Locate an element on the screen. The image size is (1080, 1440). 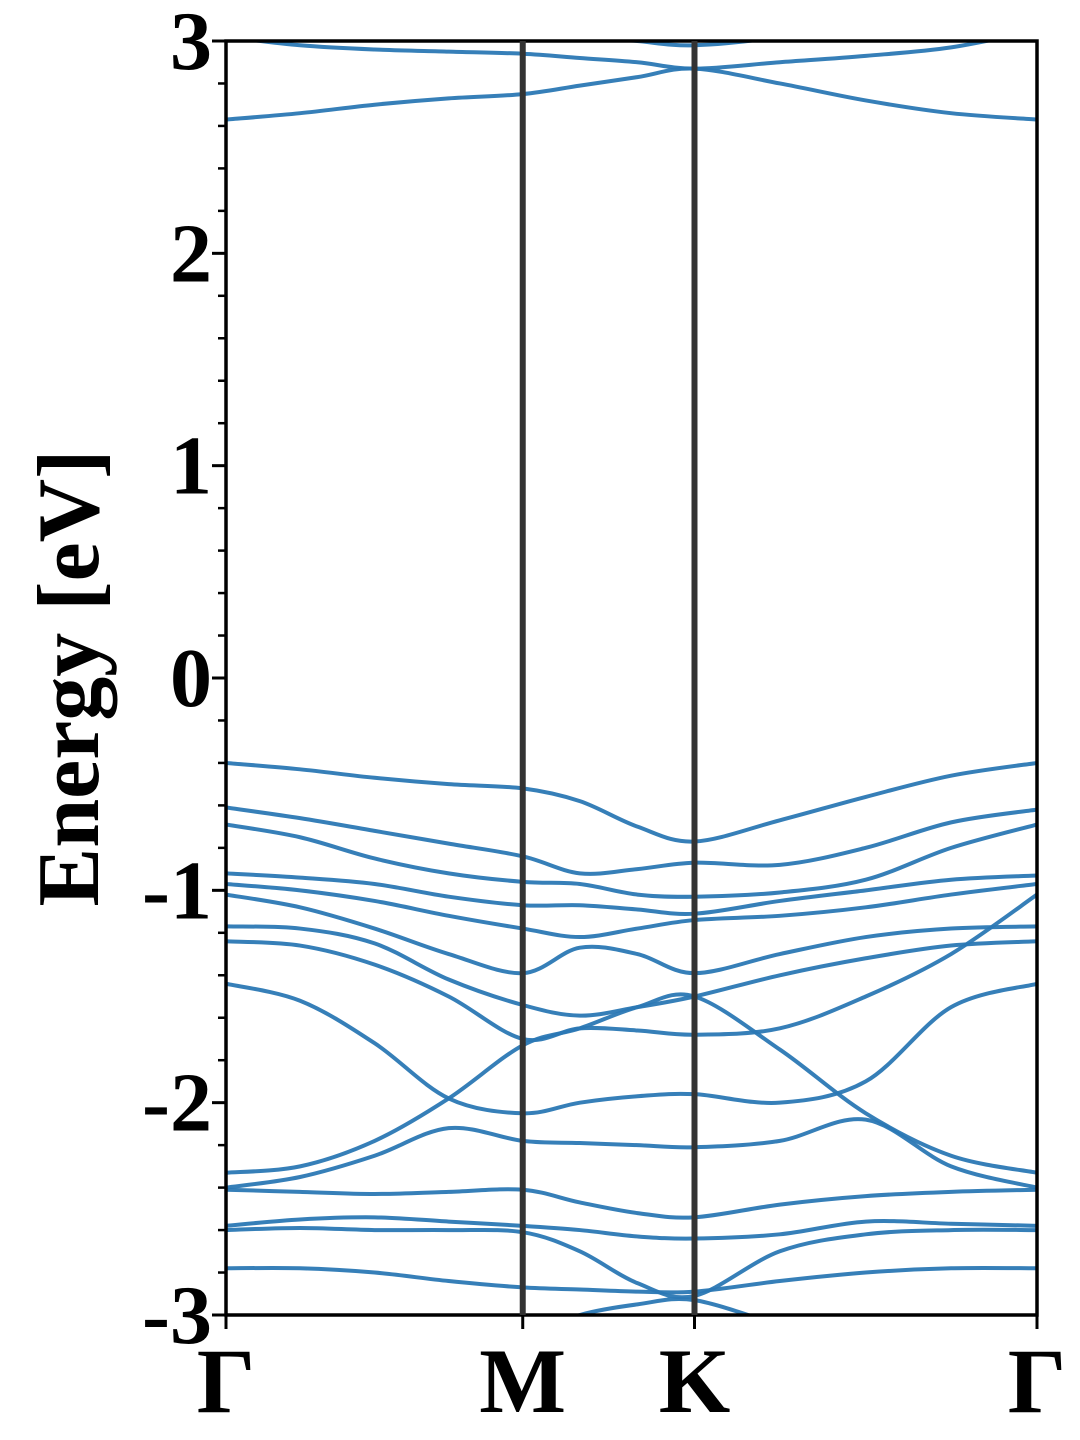
y-tick-label: 1 is located at coordinates (191, 466).